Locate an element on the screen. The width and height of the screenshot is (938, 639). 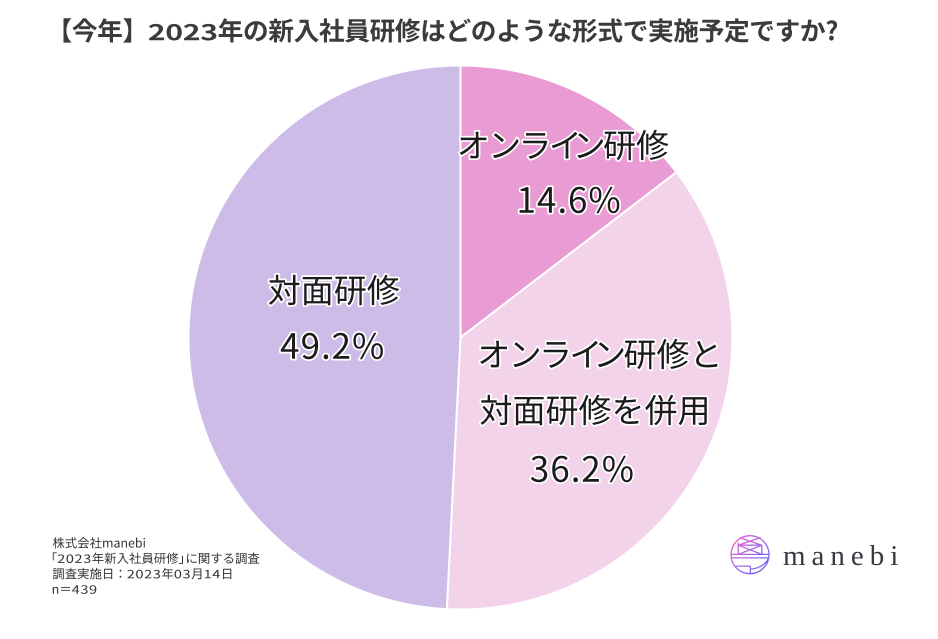
svg-text: manebi is located at coordinates (843, 556).